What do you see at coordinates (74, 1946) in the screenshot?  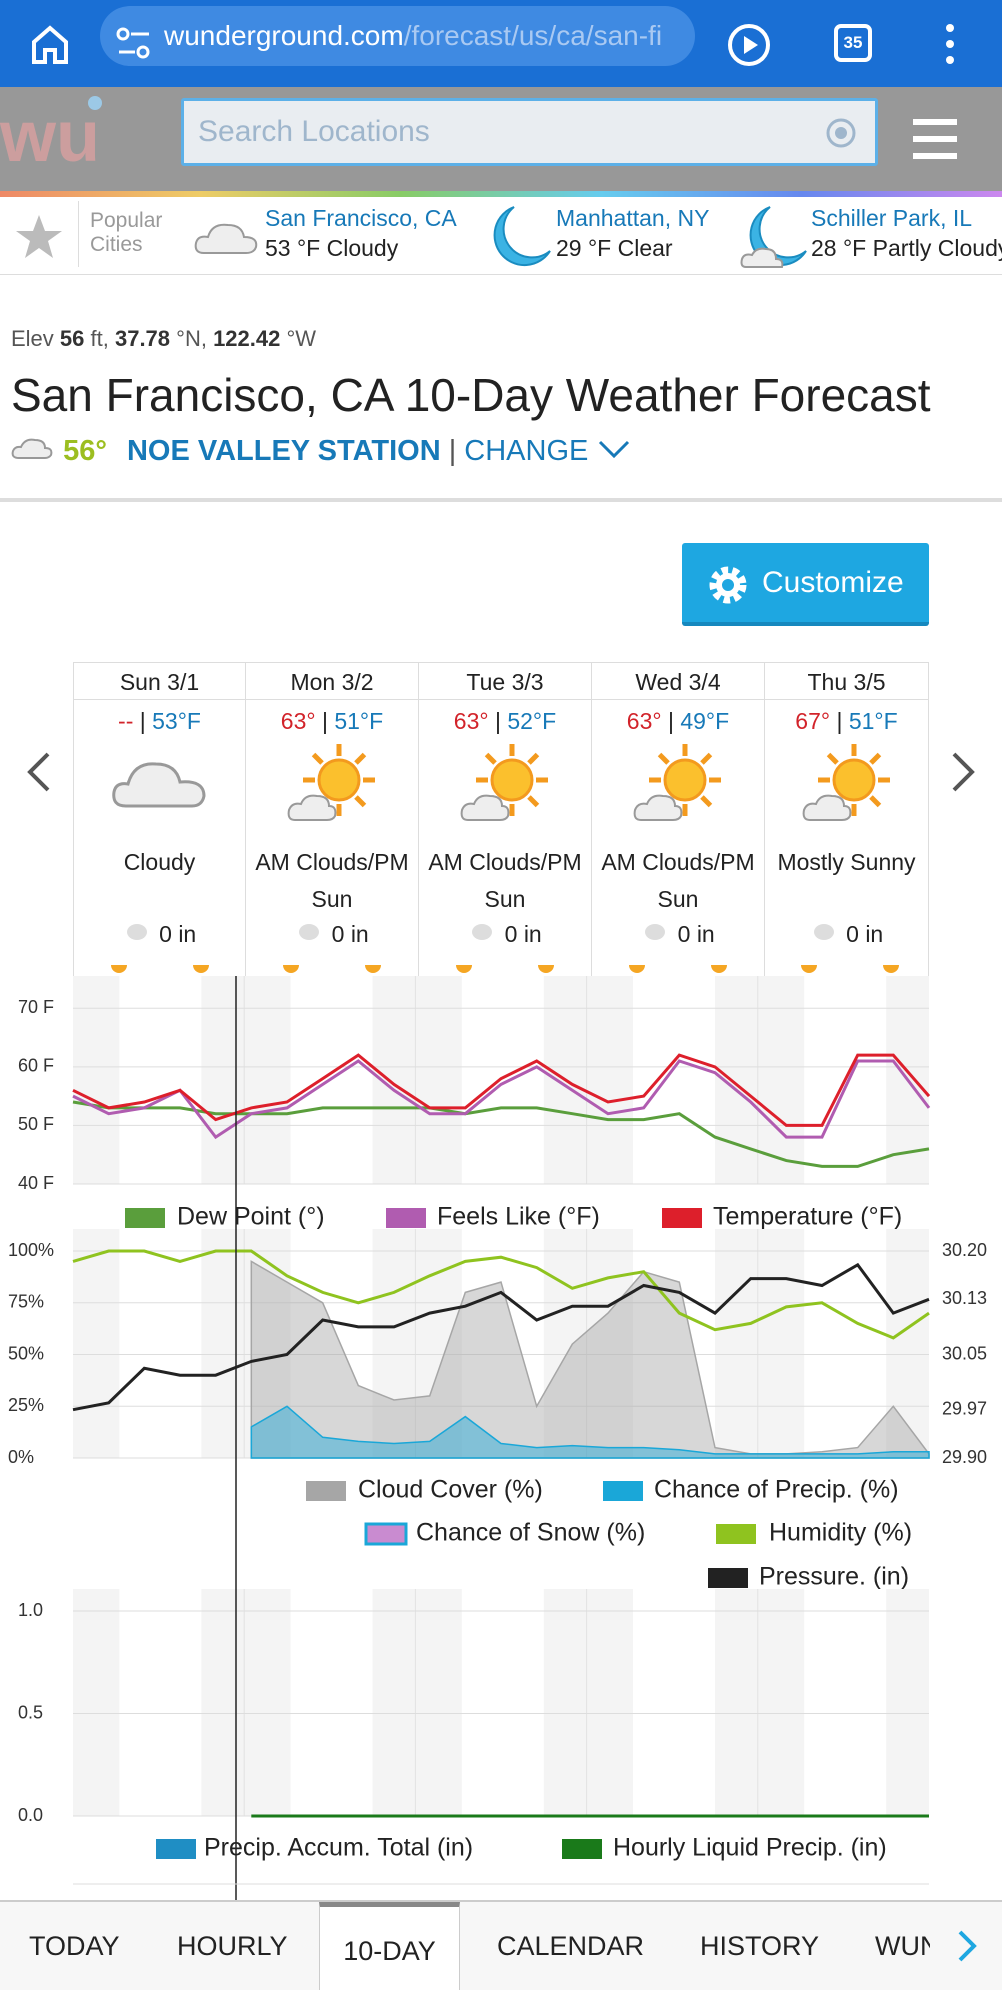 I see `nav-tab: TODAY` at bounding box center [74, 1946].